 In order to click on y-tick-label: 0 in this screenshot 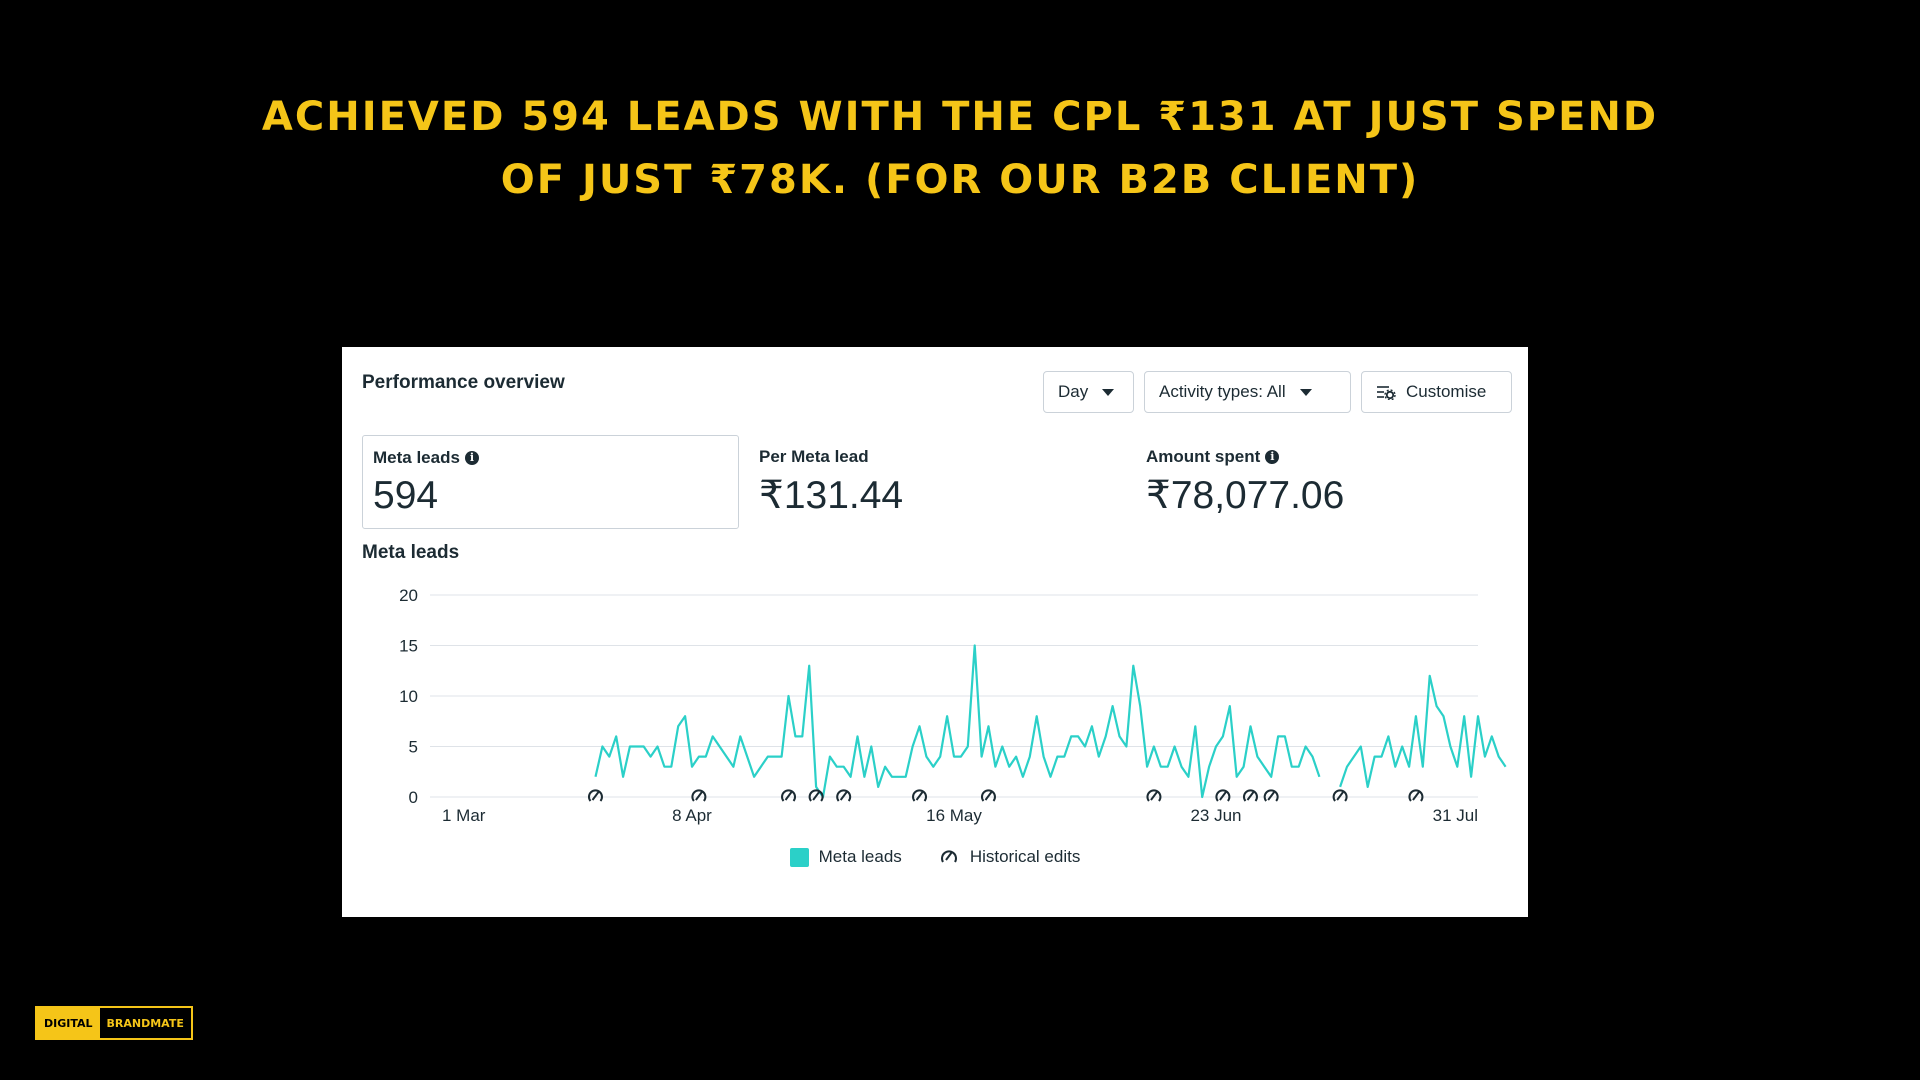, I will do `click(413, 797)`.